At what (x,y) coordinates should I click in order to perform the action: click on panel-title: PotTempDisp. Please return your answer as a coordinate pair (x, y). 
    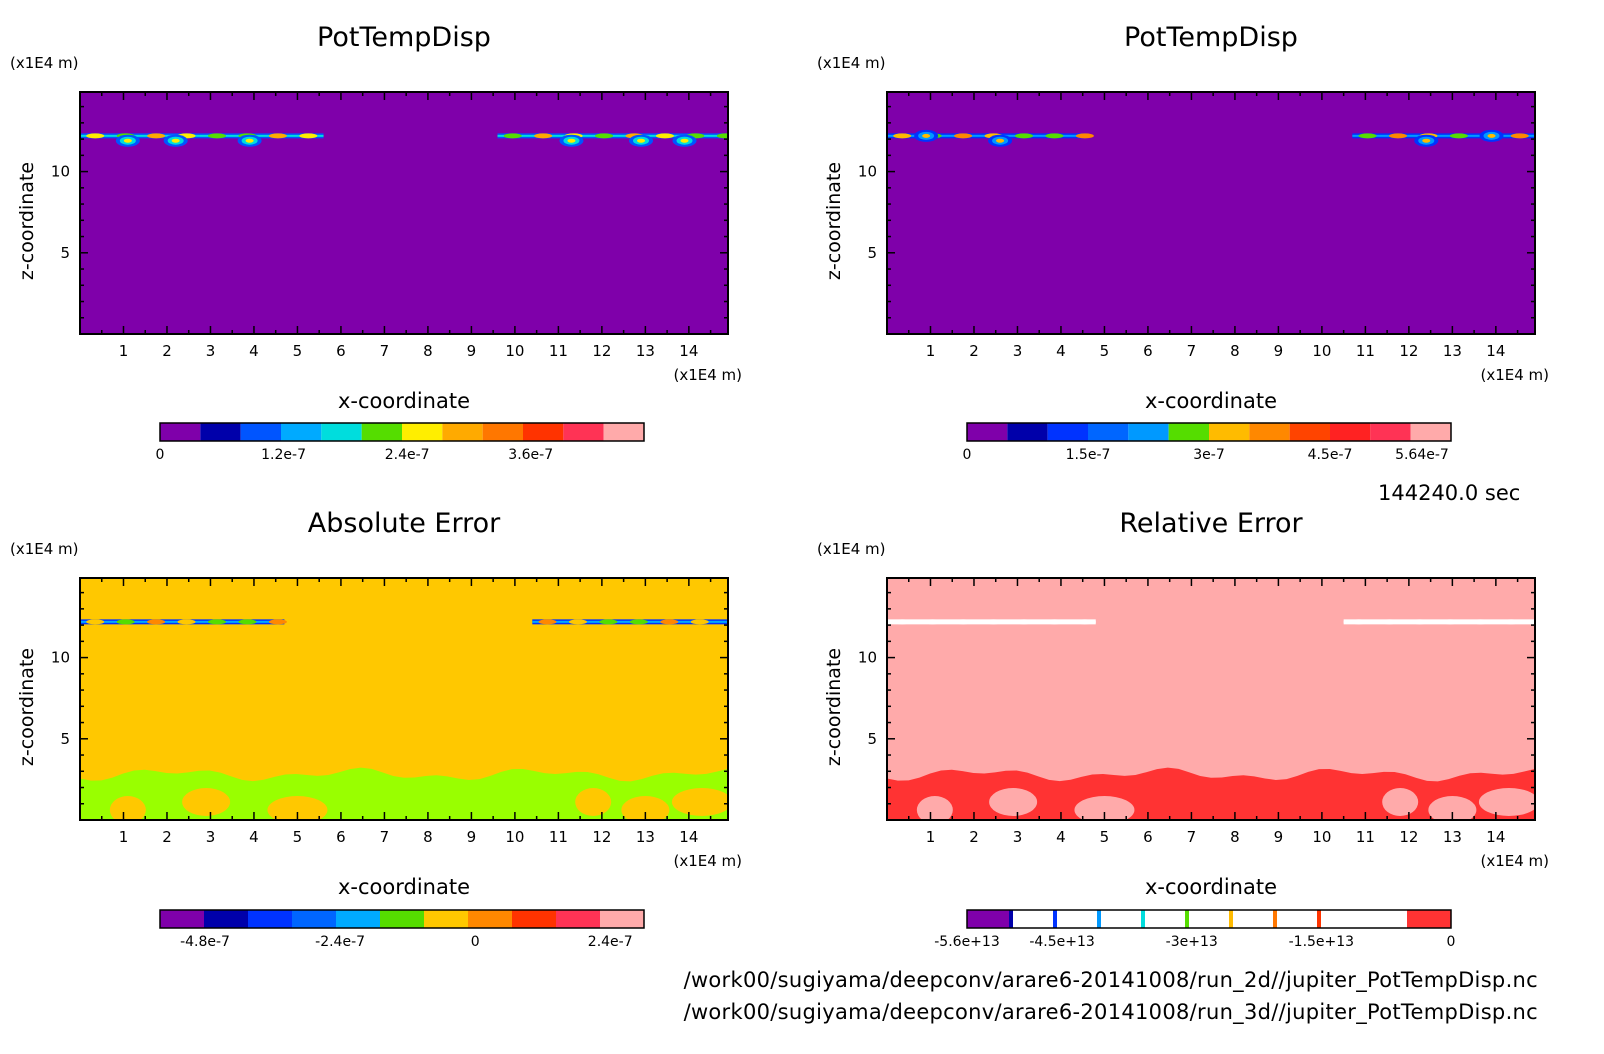
    Looking at the image, I should click on (1211, 37).